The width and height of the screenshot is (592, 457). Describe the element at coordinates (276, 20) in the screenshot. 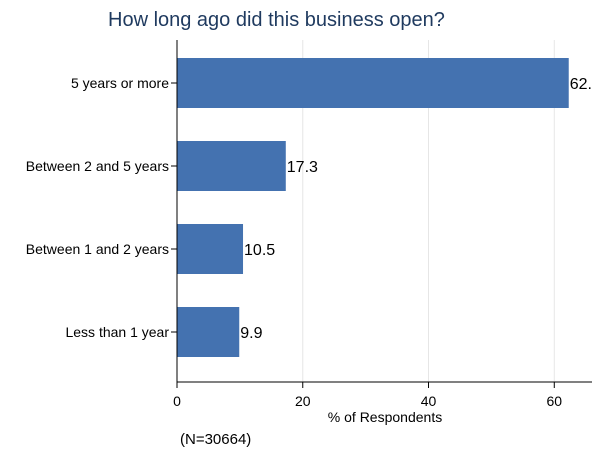

I see `chart-title: How long ago did this business open?` at that location.